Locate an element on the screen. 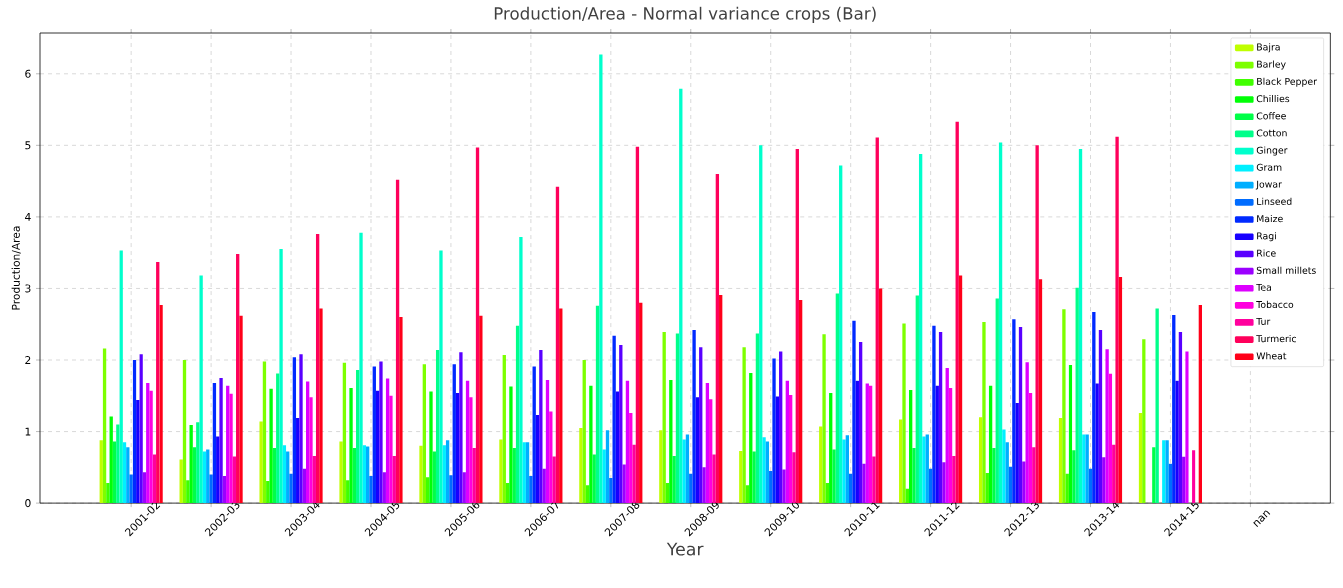  legend-label: Cotton is located at coordinates (1271, 133).